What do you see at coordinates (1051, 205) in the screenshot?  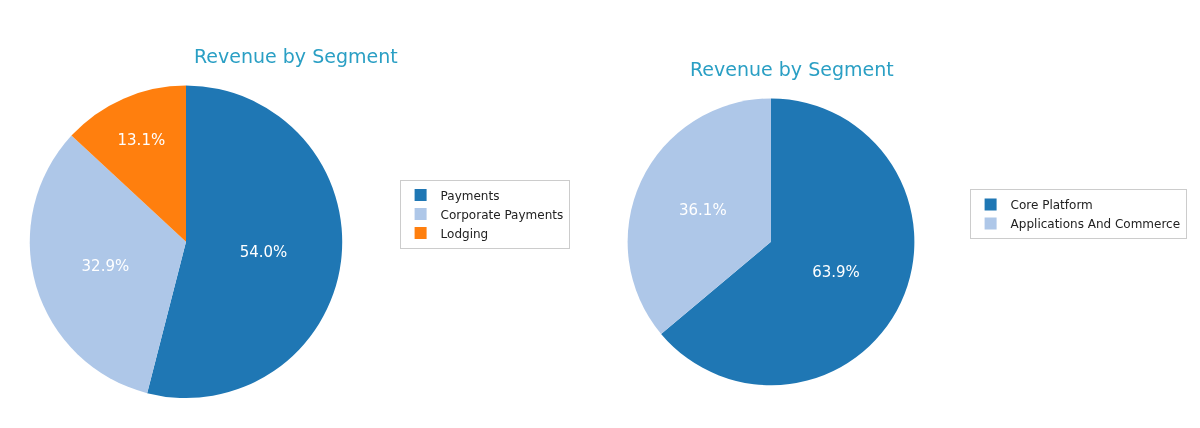 I see `legend-label: Core Platform` at bounding box center [1051, 205].